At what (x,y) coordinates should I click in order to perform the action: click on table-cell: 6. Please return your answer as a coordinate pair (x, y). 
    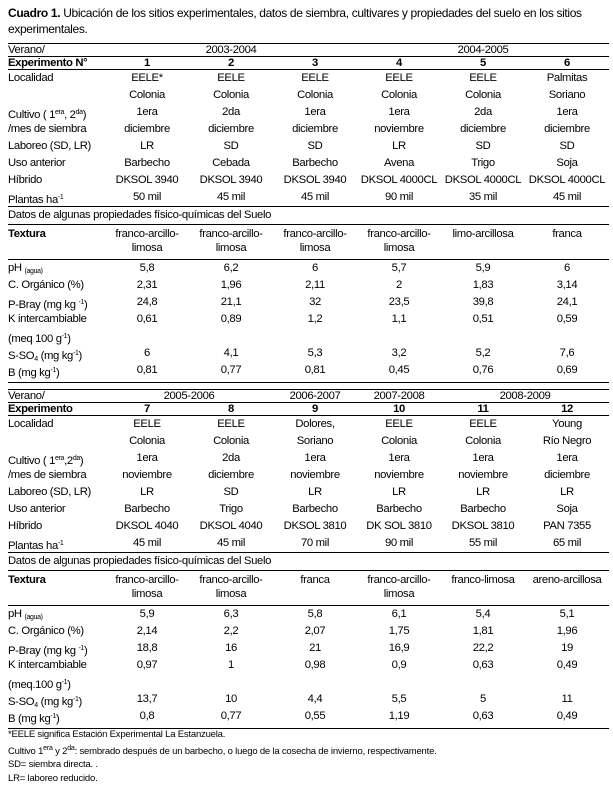
    Looking at the image, I should click on (147, 353).